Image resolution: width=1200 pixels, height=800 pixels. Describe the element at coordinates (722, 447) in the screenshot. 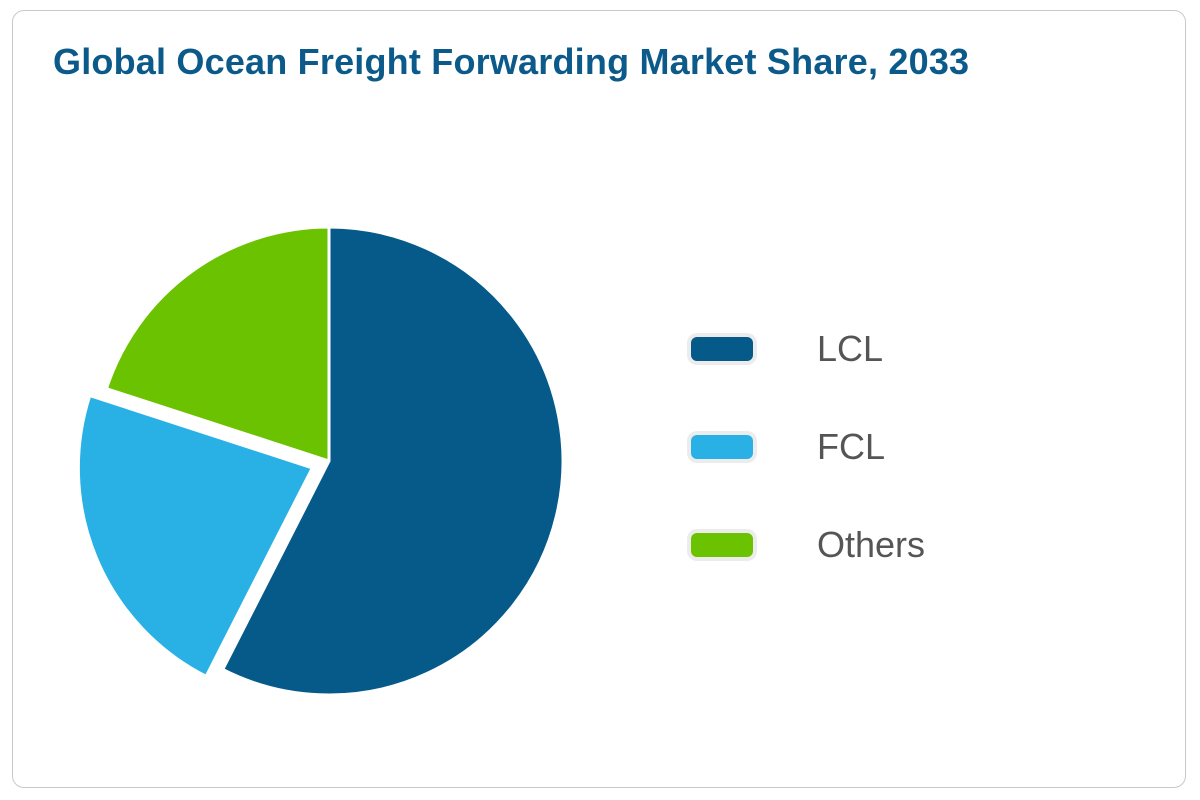

I see `legend-swatch-fcl` at that location.